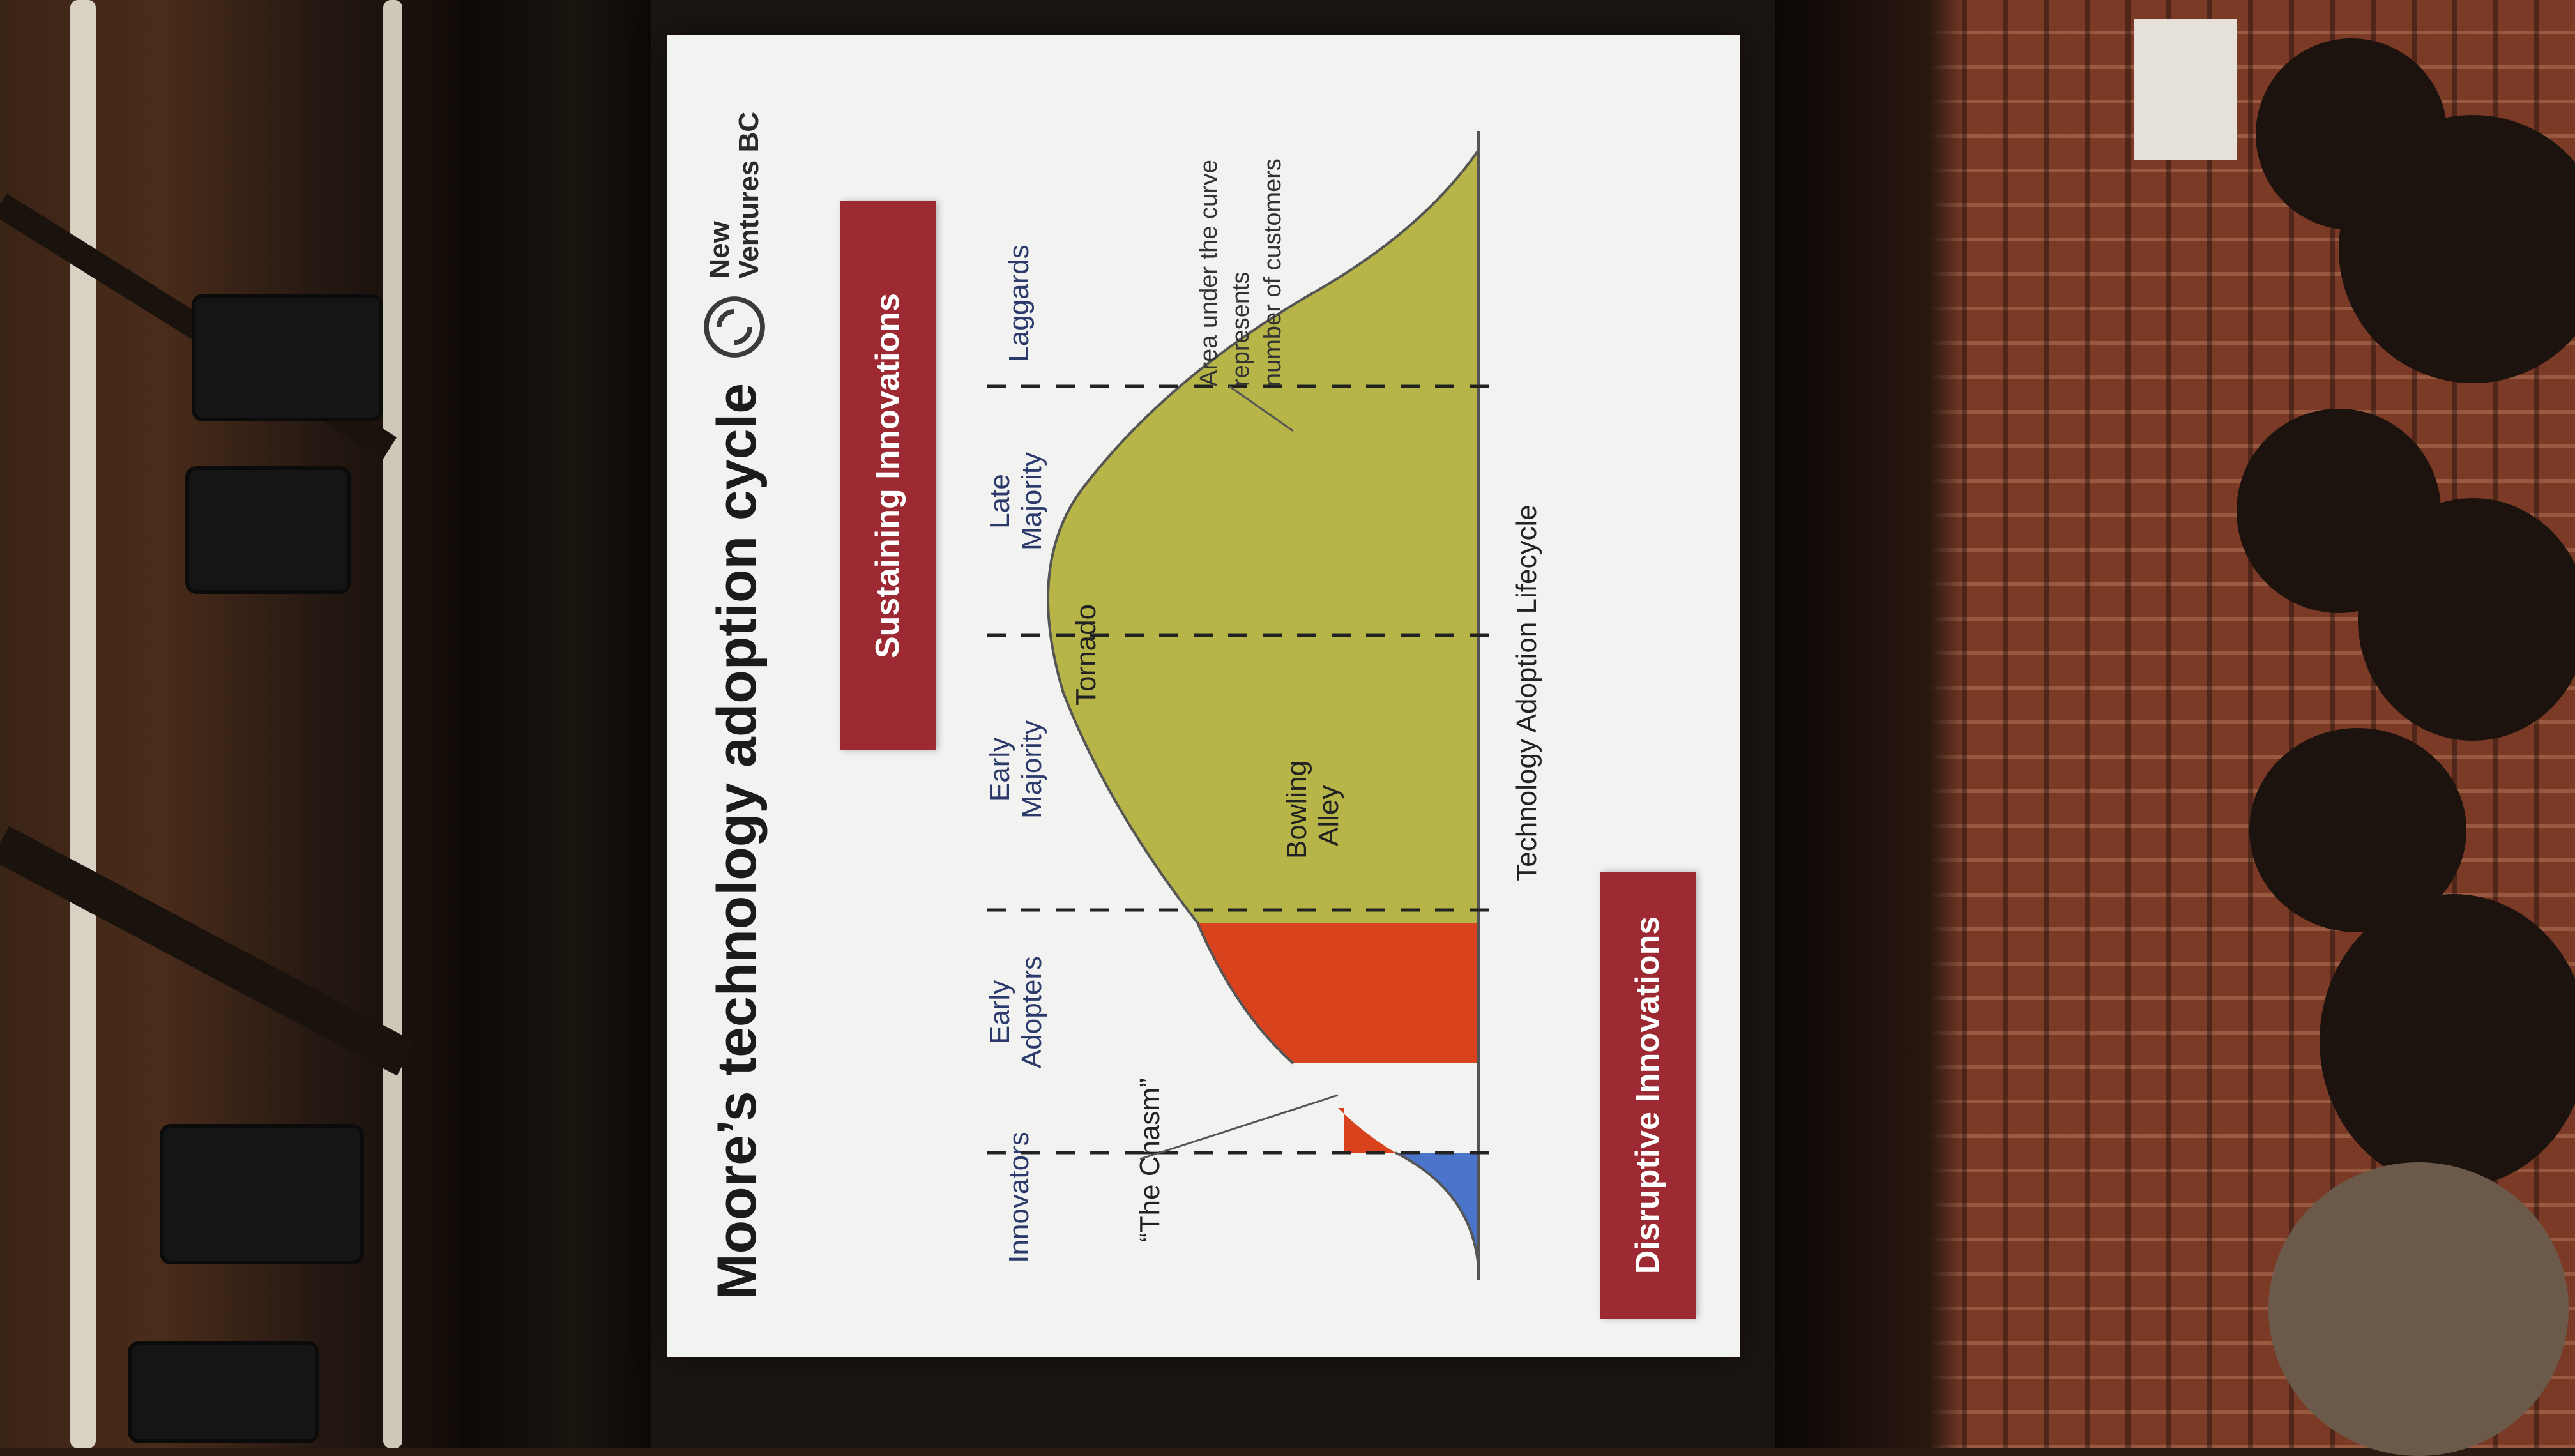 This screenshot has height=1456, width=2575. Describe the element at coordinates (1871, 724) in the screenshot. I see `brick-shadow` at that location.